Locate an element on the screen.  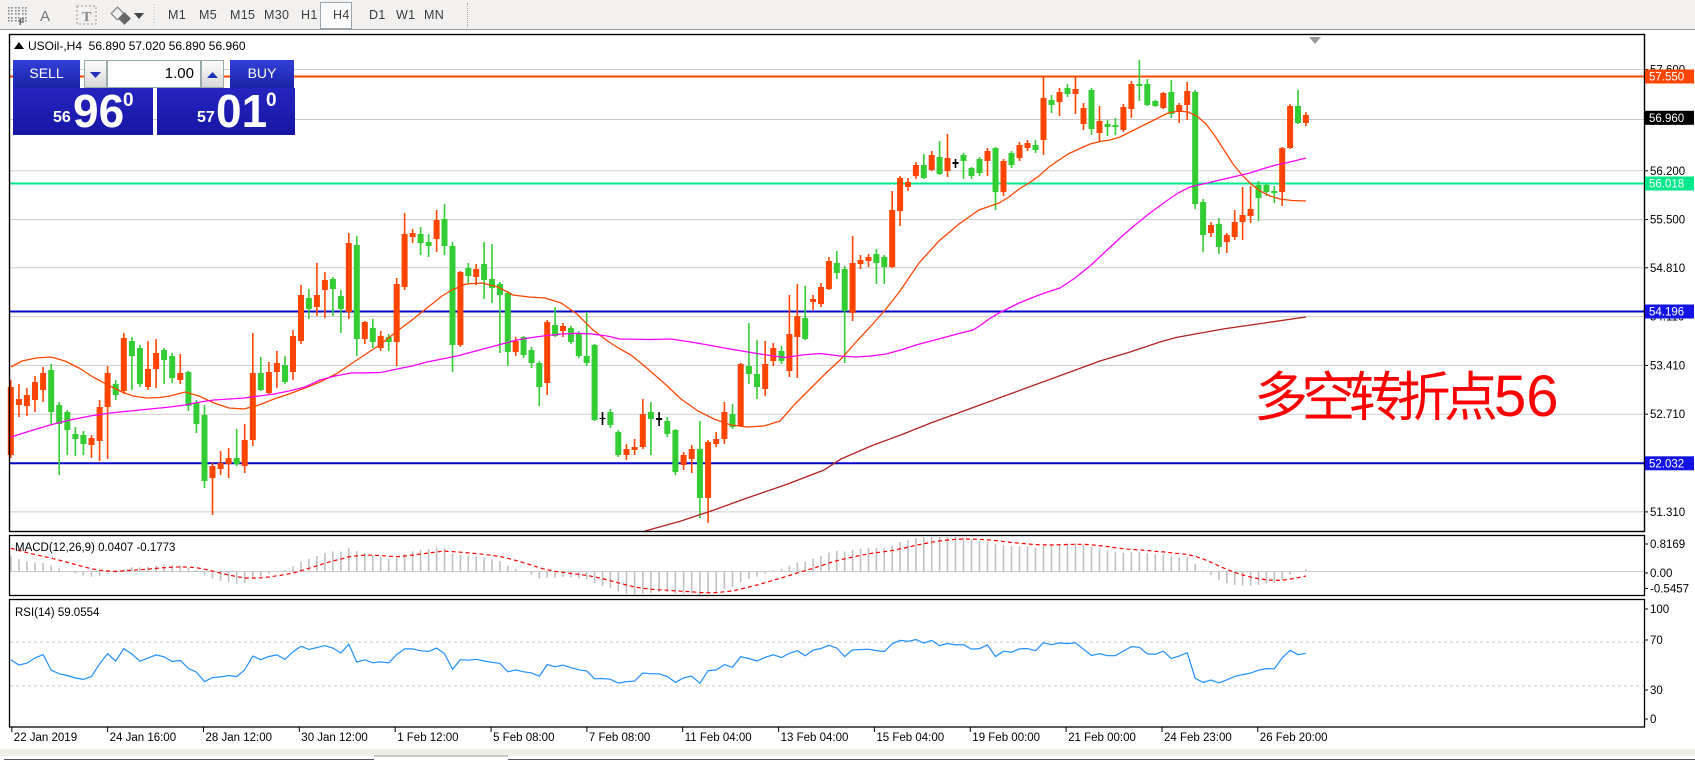
svg-text: 30 is located at coordinates (1656, 691).